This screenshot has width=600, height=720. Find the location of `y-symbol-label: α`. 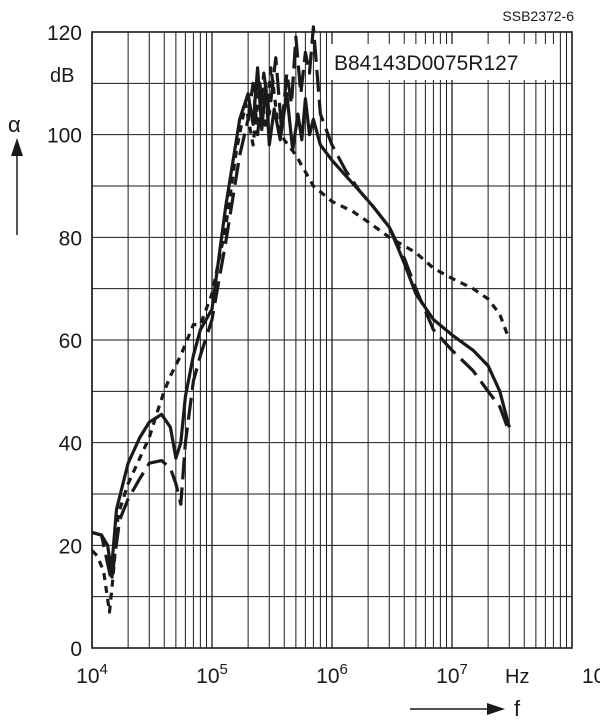

y-symbol-label: α is located at coordinates (14, 124).